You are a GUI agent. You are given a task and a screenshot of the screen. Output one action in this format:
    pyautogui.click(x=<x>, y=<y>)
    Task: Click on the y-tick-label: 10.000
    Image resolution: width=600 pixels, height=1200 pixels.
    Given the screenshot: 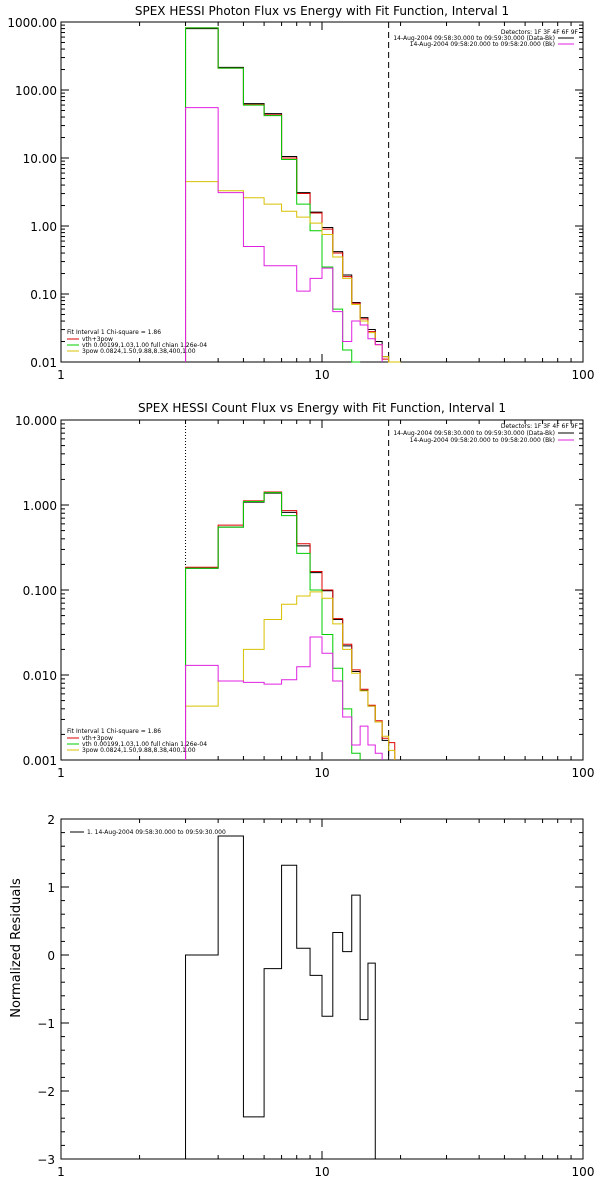 What is the action you would take?
    pyautogui.click(x=36, y=421)
    